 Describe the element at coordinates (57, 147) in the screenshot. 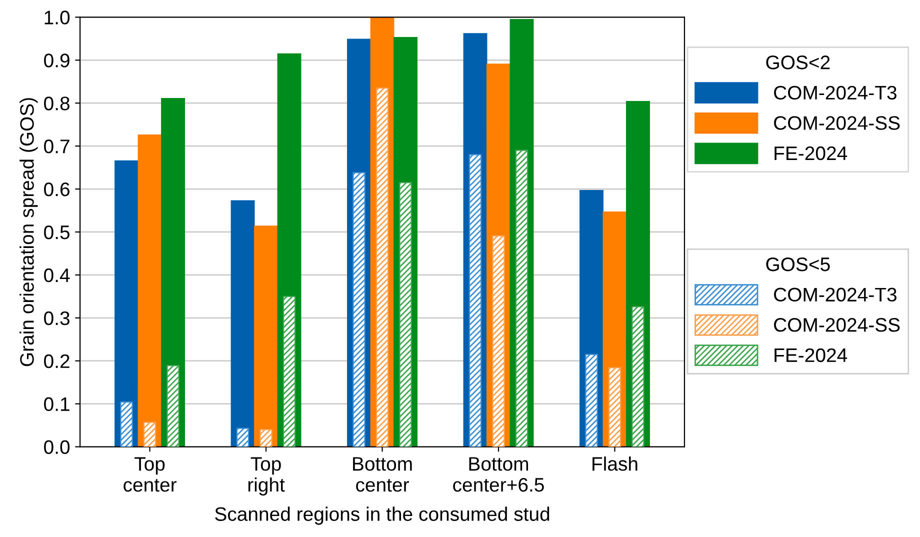

I see `y-tick-label: 0.7` at that location.